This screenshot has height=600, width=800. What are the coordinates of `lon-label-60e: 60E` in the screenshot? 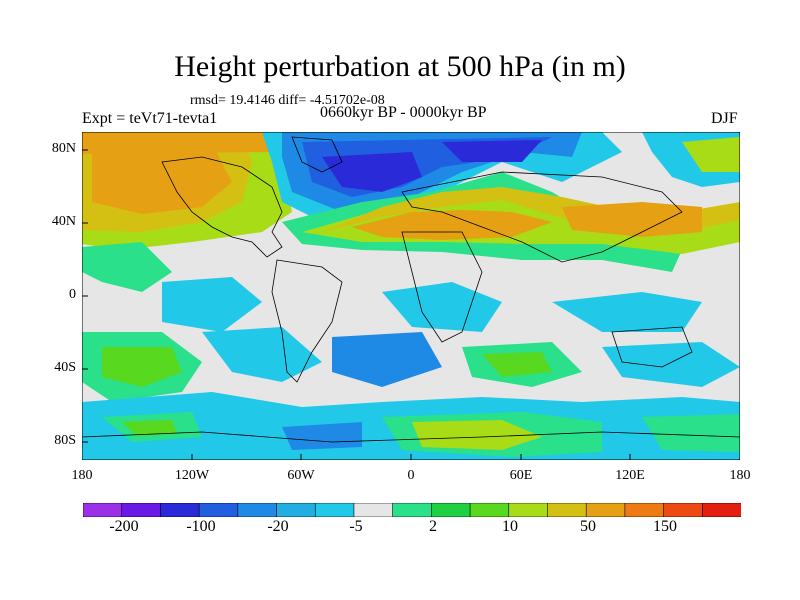 It's located at (521, 475).